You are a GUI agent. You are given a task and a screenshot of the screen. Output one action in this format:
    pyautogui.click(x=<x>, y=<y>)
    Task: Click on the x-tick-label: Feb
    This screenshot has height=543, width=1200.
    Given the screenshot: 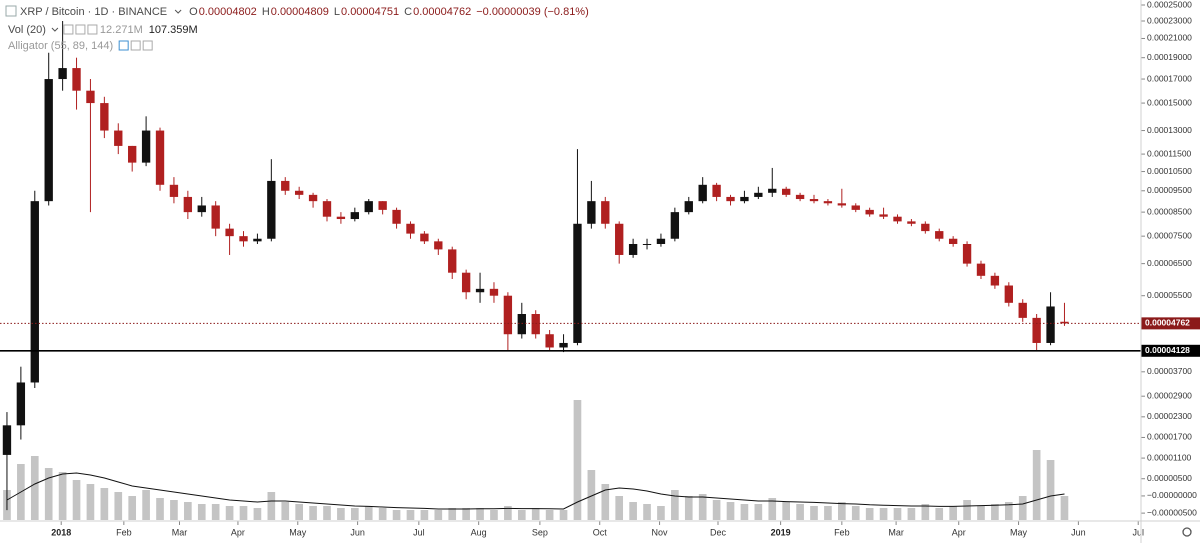 What is the action you would take?
    pyautogui.click(x=124, y=532)
    